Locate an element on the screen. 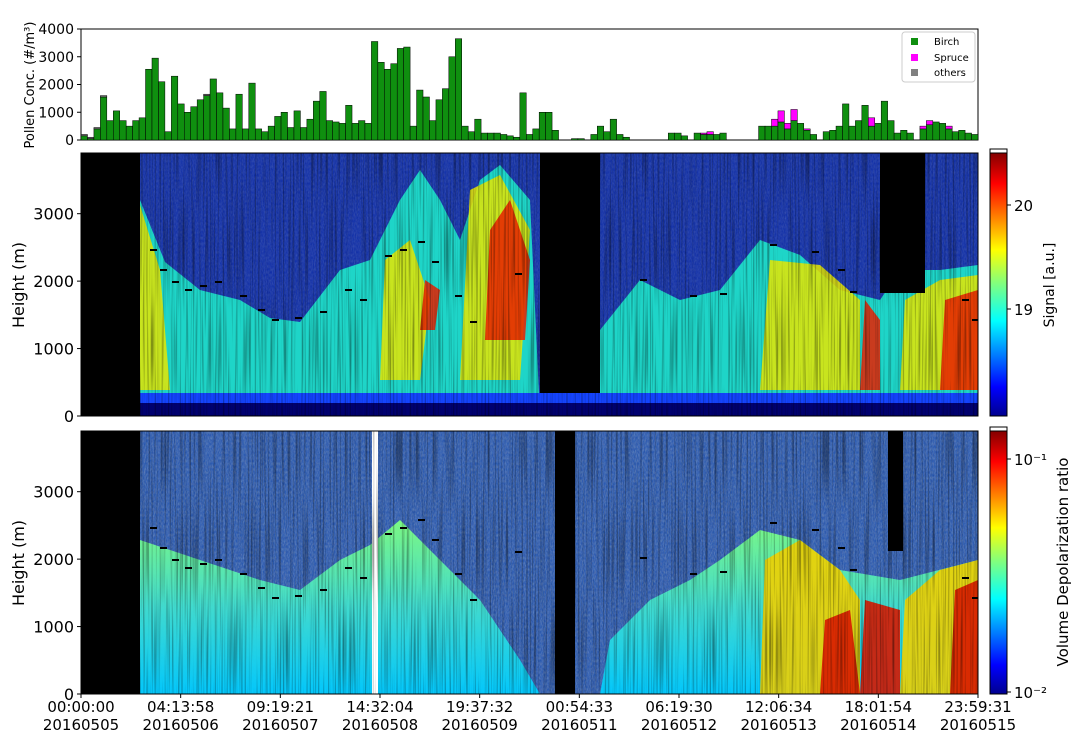 This screenshot has width=1073, height=736. x-tick-date-label: 20160513 is located at coordinates (778, 725).